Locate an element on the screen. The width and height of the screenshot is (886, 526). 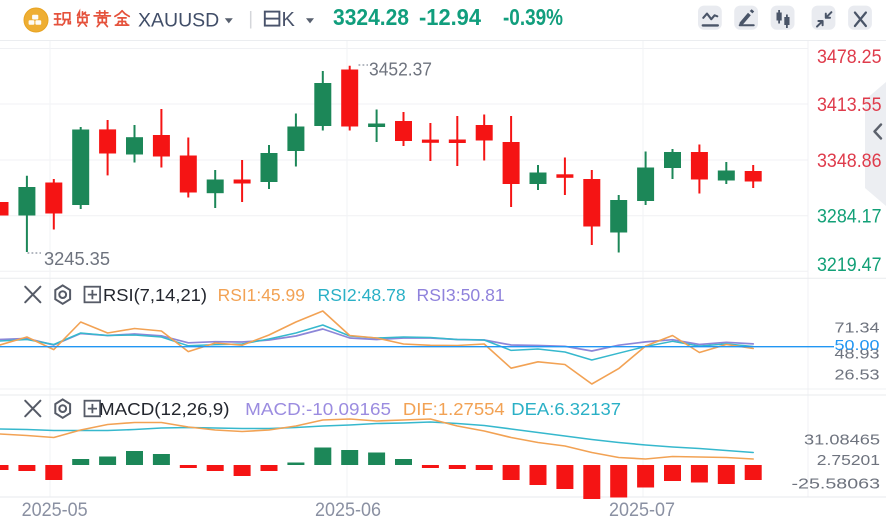
svg-text: -12.94 is located at coordinates (450, 17).